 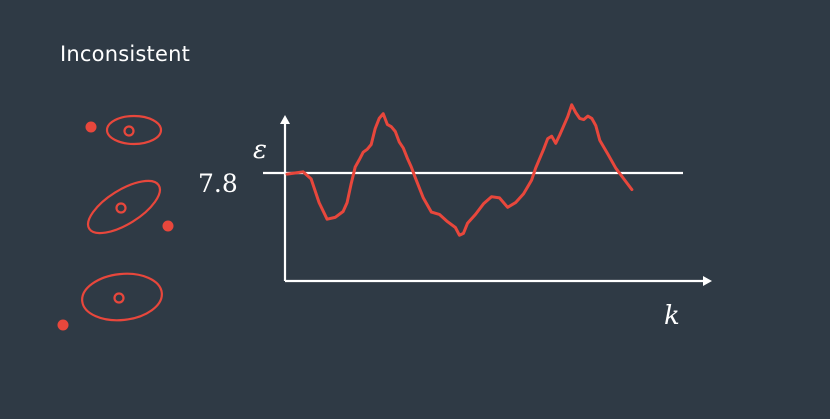 I want to click on x-axis-label: k, so click(x=672, y=316).